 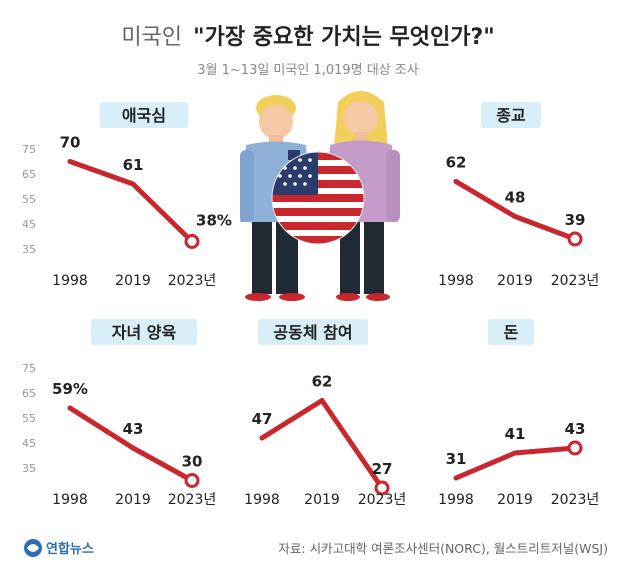 I want to click on page-title: "가장 중요한 가치는 무엇인가?", so click(x=344, y=37).